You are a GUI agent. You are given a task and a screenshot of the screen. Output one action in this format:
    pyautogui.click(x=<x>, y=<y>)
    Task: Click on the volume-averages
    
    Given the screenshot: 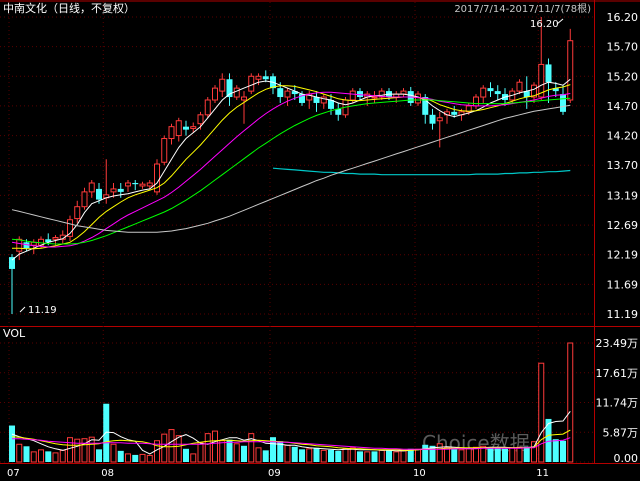 What is the action you would take?
    pyautogui.click(x=291, y=432)
    